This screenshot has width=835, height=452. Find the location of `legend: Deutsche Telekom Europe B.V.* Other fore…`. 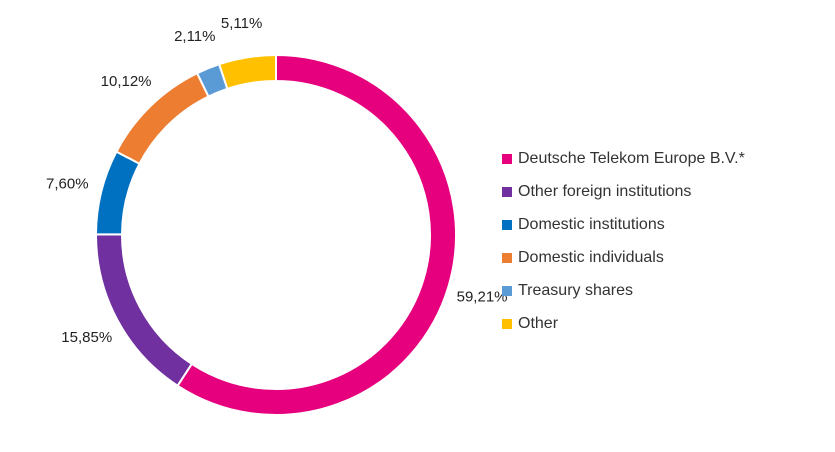

legend: Deutsche Telekom Europe B.V.* Other fore… is located at coordinates (623, 241).